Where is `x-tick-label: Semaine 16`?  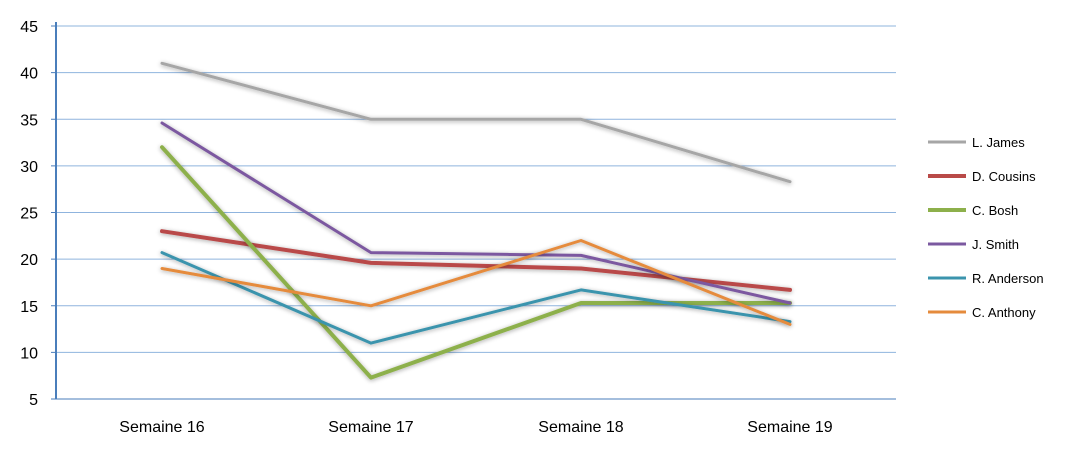 x-tick-label: Semaine 16 is located at coordinates (161, 427).